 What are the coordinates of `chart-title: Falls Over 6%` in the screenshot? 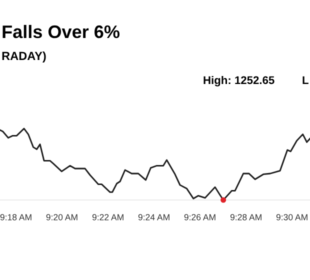 It's located at (61, 31).